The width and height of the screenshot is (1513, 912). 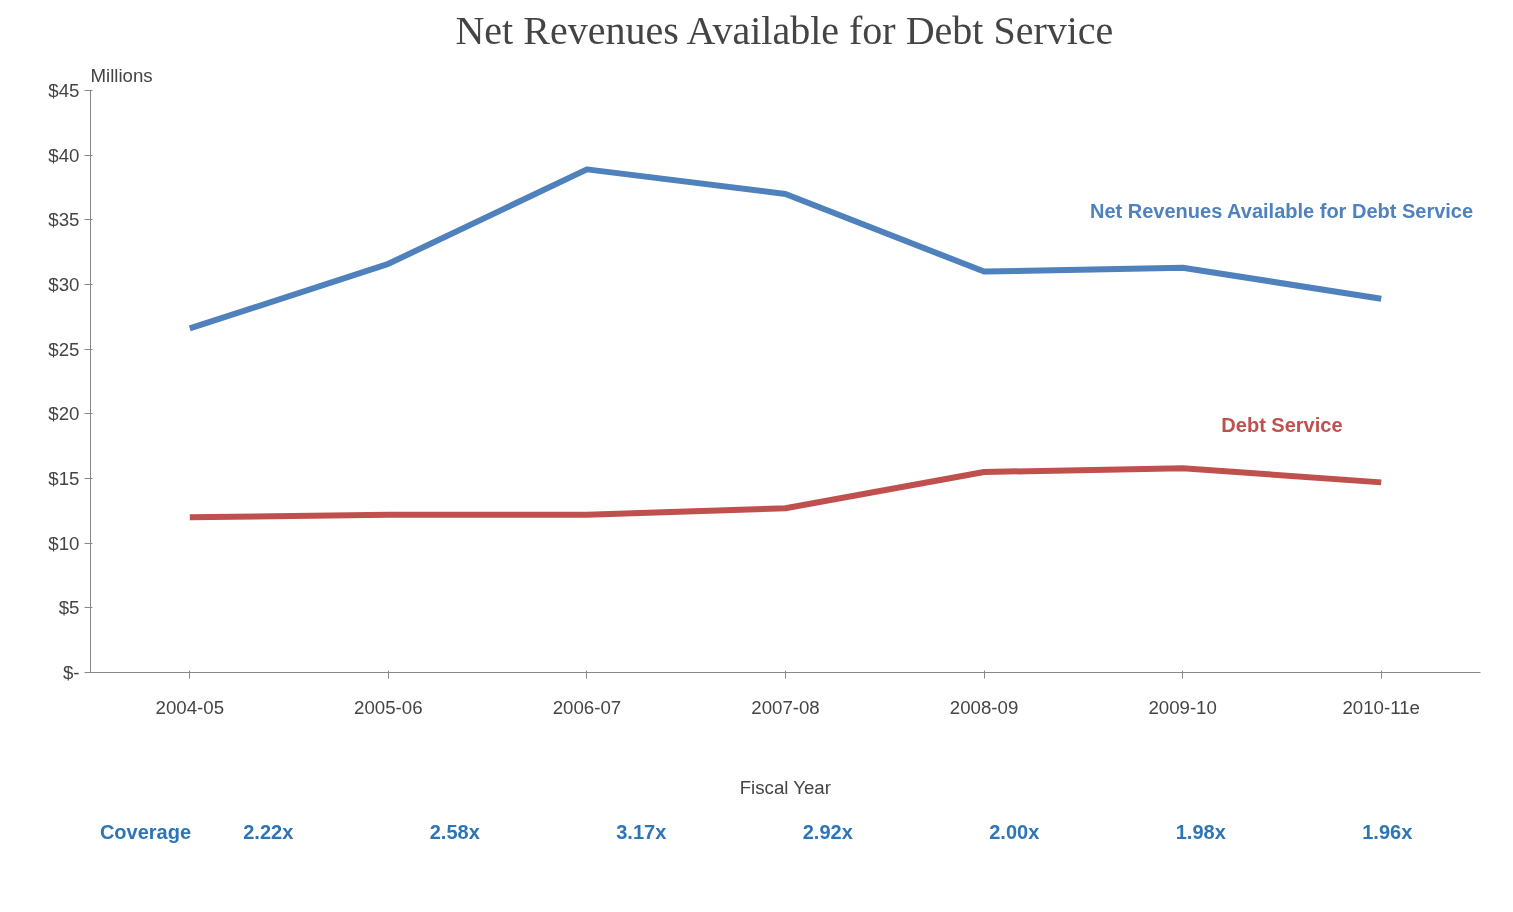 What do you see at coordinates (1282, 424) in the screenshot?
I see `series-label: Debt Service` at bounding box center [1282, 424].